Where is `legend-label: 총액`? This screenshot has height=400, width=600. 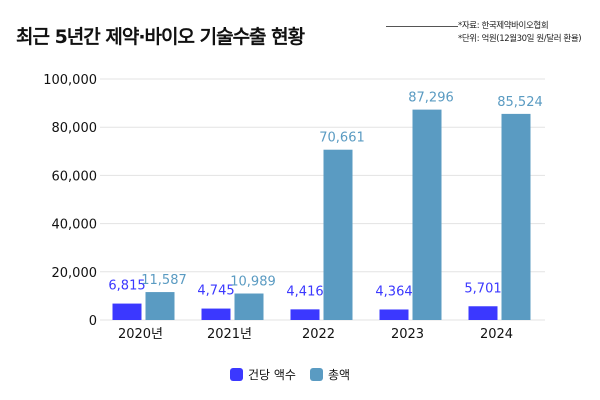
legend-label: 총액 is located at coordinates (339, 375).